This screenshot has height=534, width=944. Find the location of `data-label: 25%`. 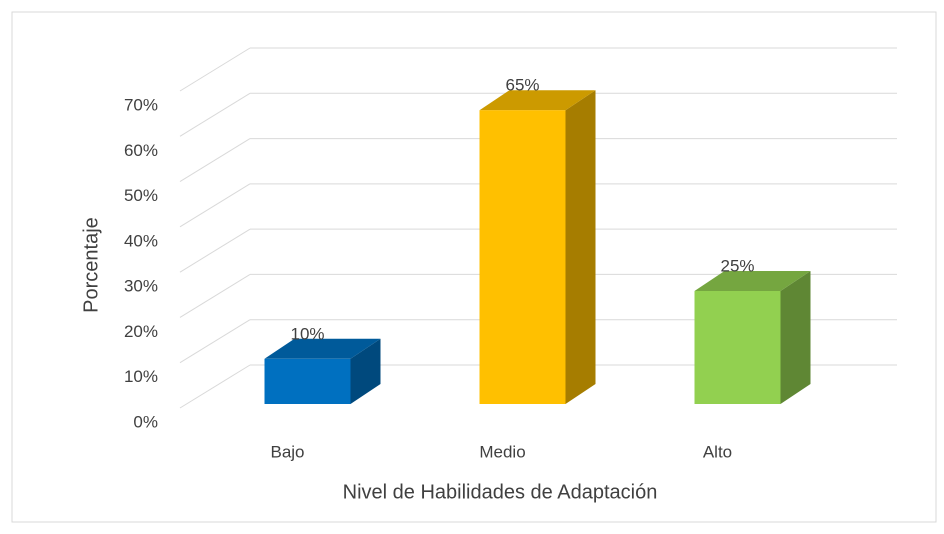

data-label: 25% is located at coordinates (737, 265).